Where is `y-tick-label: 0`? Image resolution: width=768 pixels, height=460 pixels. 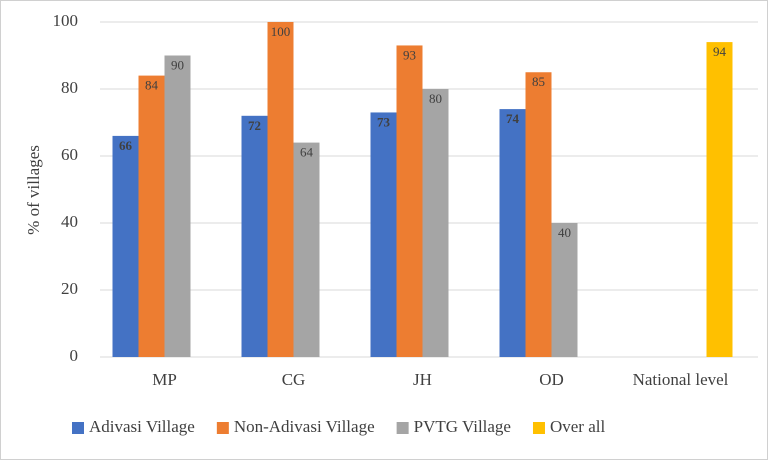
y-tick-label: 0 is located at coordinates (74, 355).